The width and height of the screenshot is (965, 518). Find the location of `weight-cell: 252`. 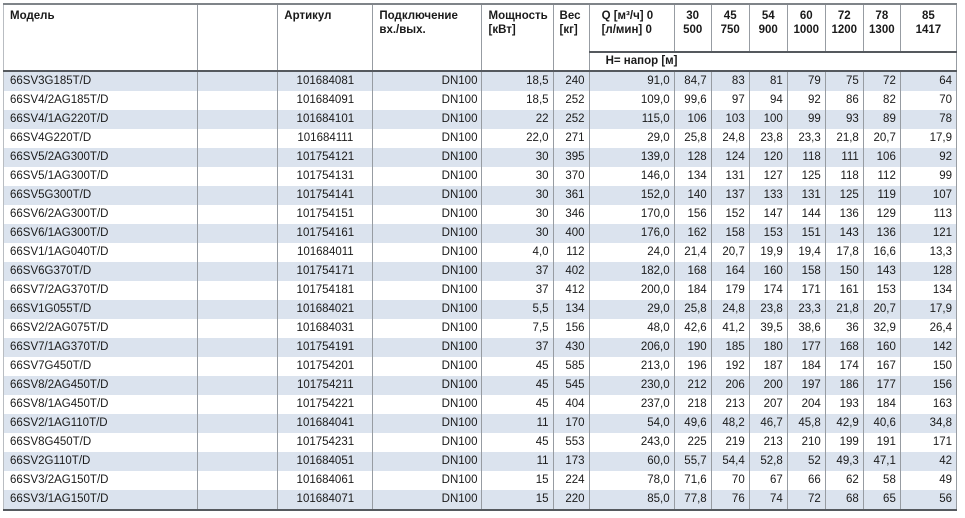

weight-cell: 252 is located at coordinates (571, 120).